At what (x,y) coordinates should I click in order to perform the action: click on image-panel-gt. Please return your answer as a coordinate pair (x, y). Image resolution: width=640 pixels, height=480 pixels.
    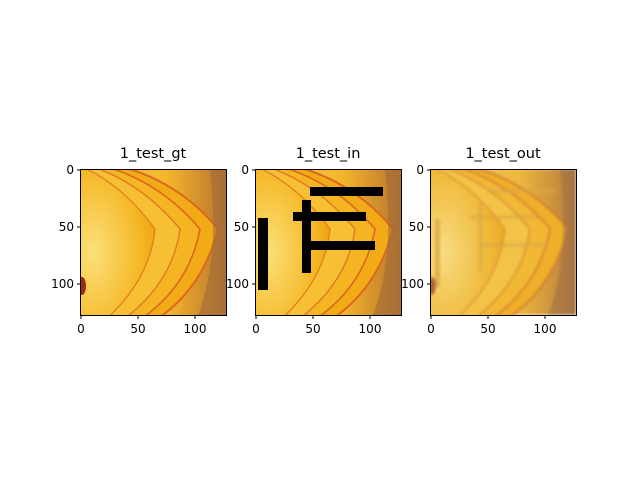
    Looking at the image, I should click on (153, 242).